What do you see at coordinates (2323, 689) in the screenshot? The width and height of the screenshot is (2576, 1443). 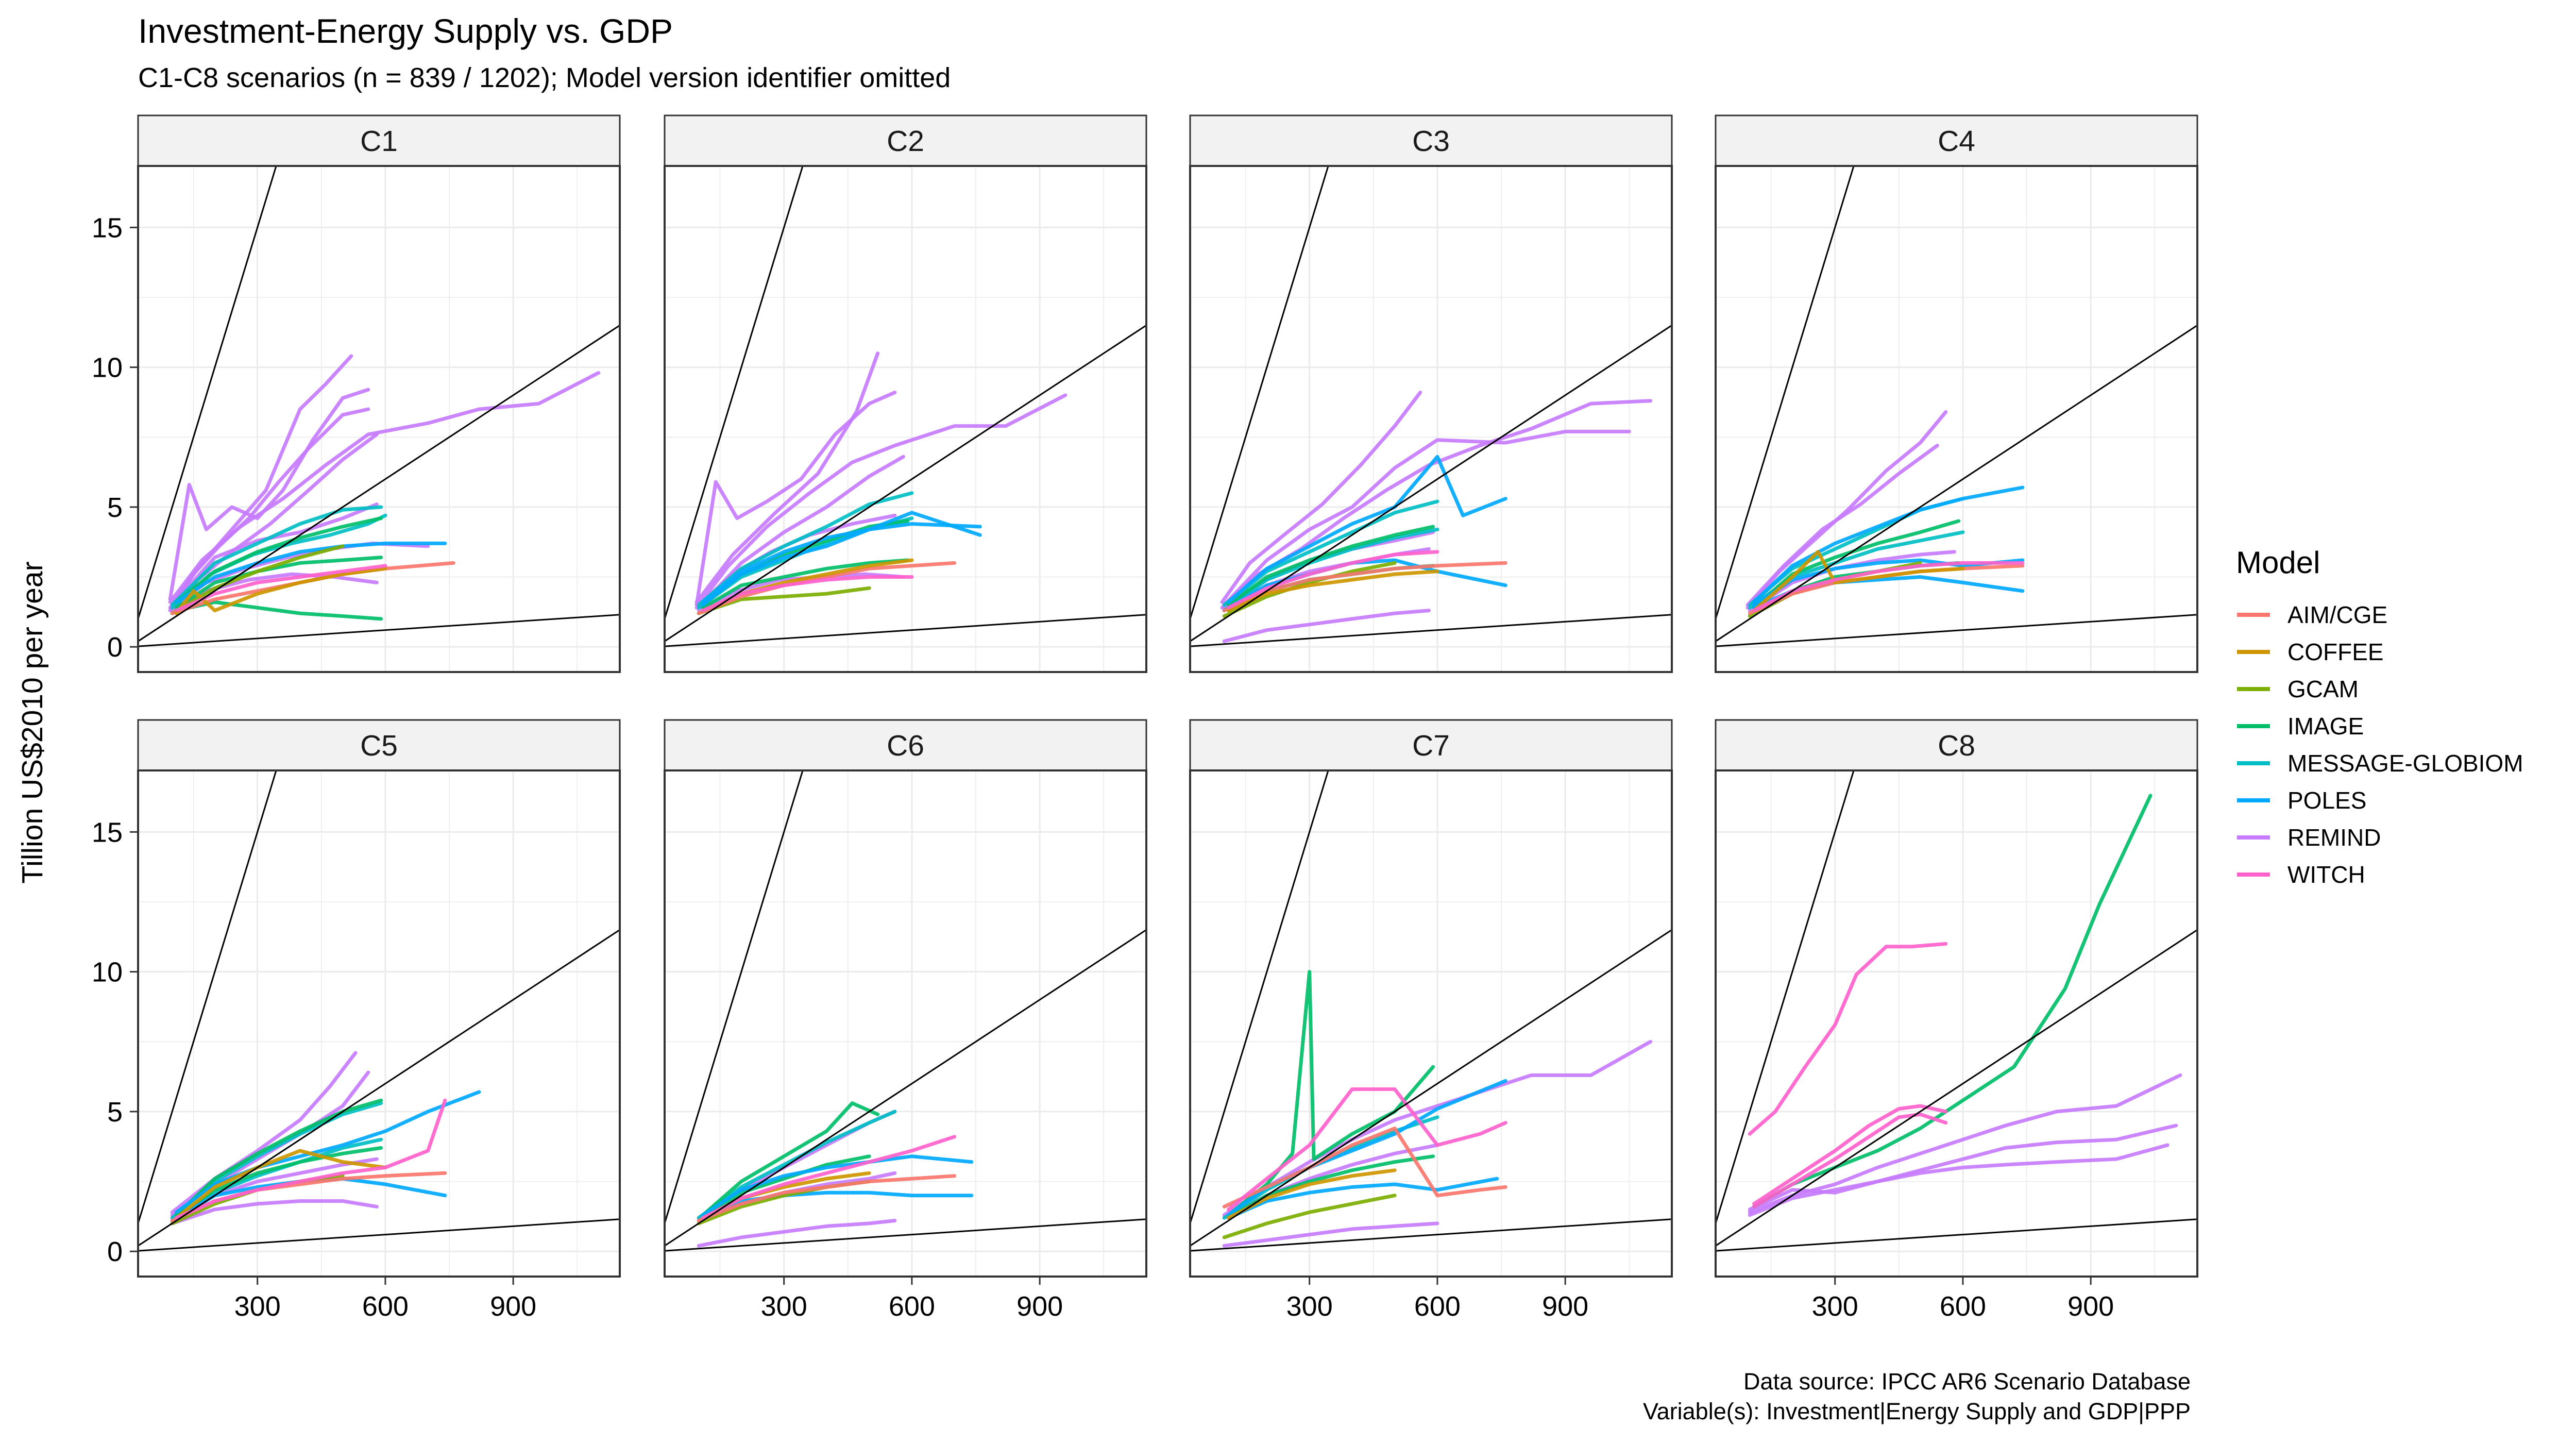 I see `legend-label: GCAM` at bounding box center [2323, 689].